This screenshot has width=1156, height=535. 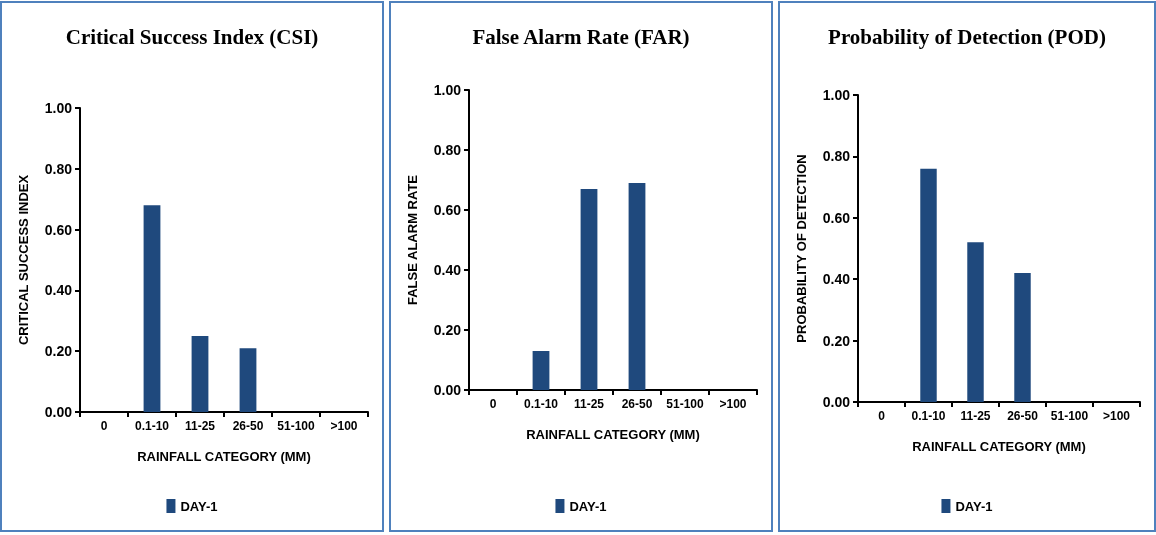 I want to click on y-axis-title: CRITICAL SUCCESS INDEX, so click(x=23, y=260).